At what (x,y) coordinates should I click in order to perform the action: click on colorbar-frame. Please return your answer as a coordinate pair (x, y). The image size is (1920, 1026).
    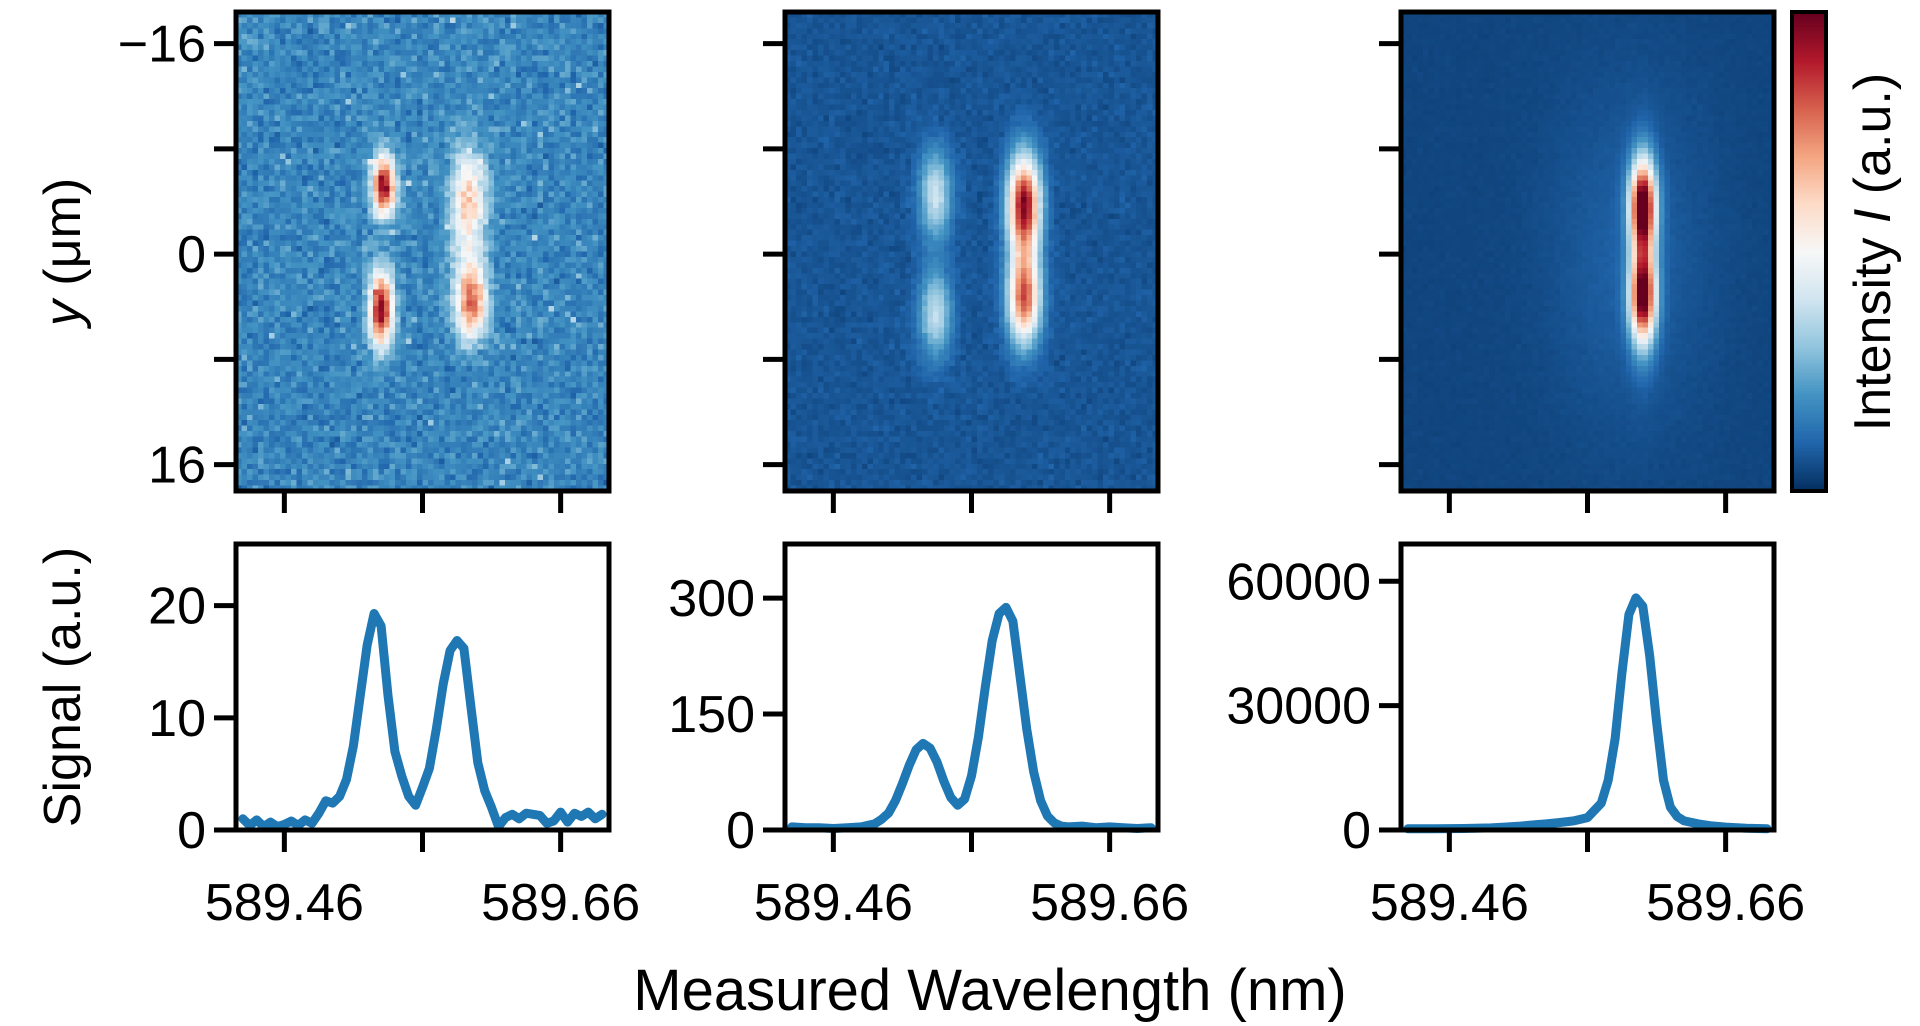
    Looking at the image, I should click on (1809, 251).